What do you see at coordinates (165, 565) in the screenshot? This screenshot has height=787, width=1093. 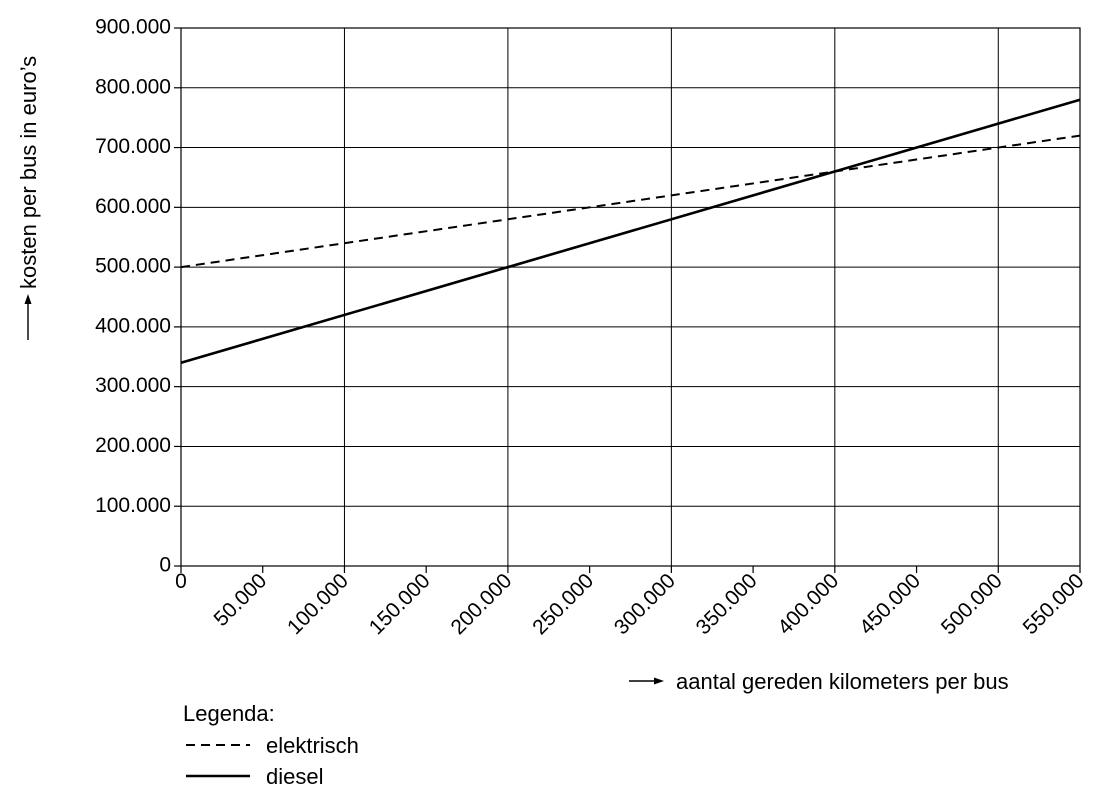 I see `y-tick-label: 0` at bounding box center [165, 565].